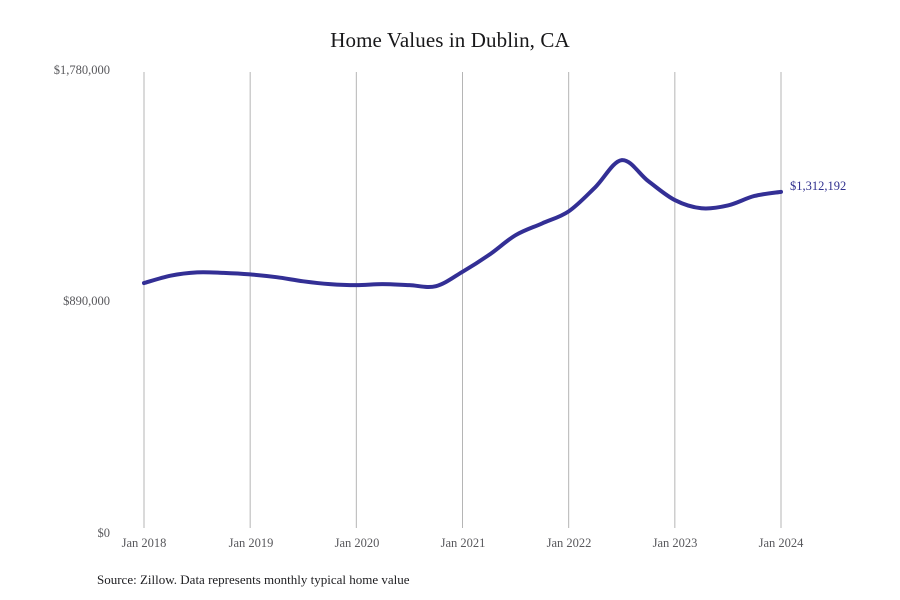 Image resolution: width=900 pixels, height=600 pixels. What do you see at coordinates (781, 543) in the screenshot?
I see `x-axis-tick-label-jan-2024: Jan 2024` at bounding box center [781, 543].